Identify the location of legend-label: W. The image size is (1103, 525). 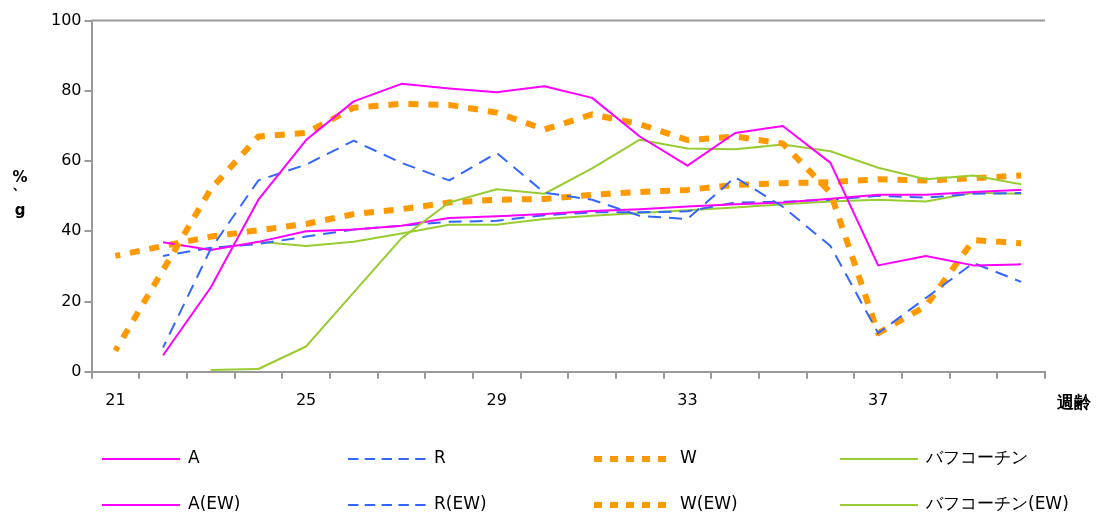
(688, 457).